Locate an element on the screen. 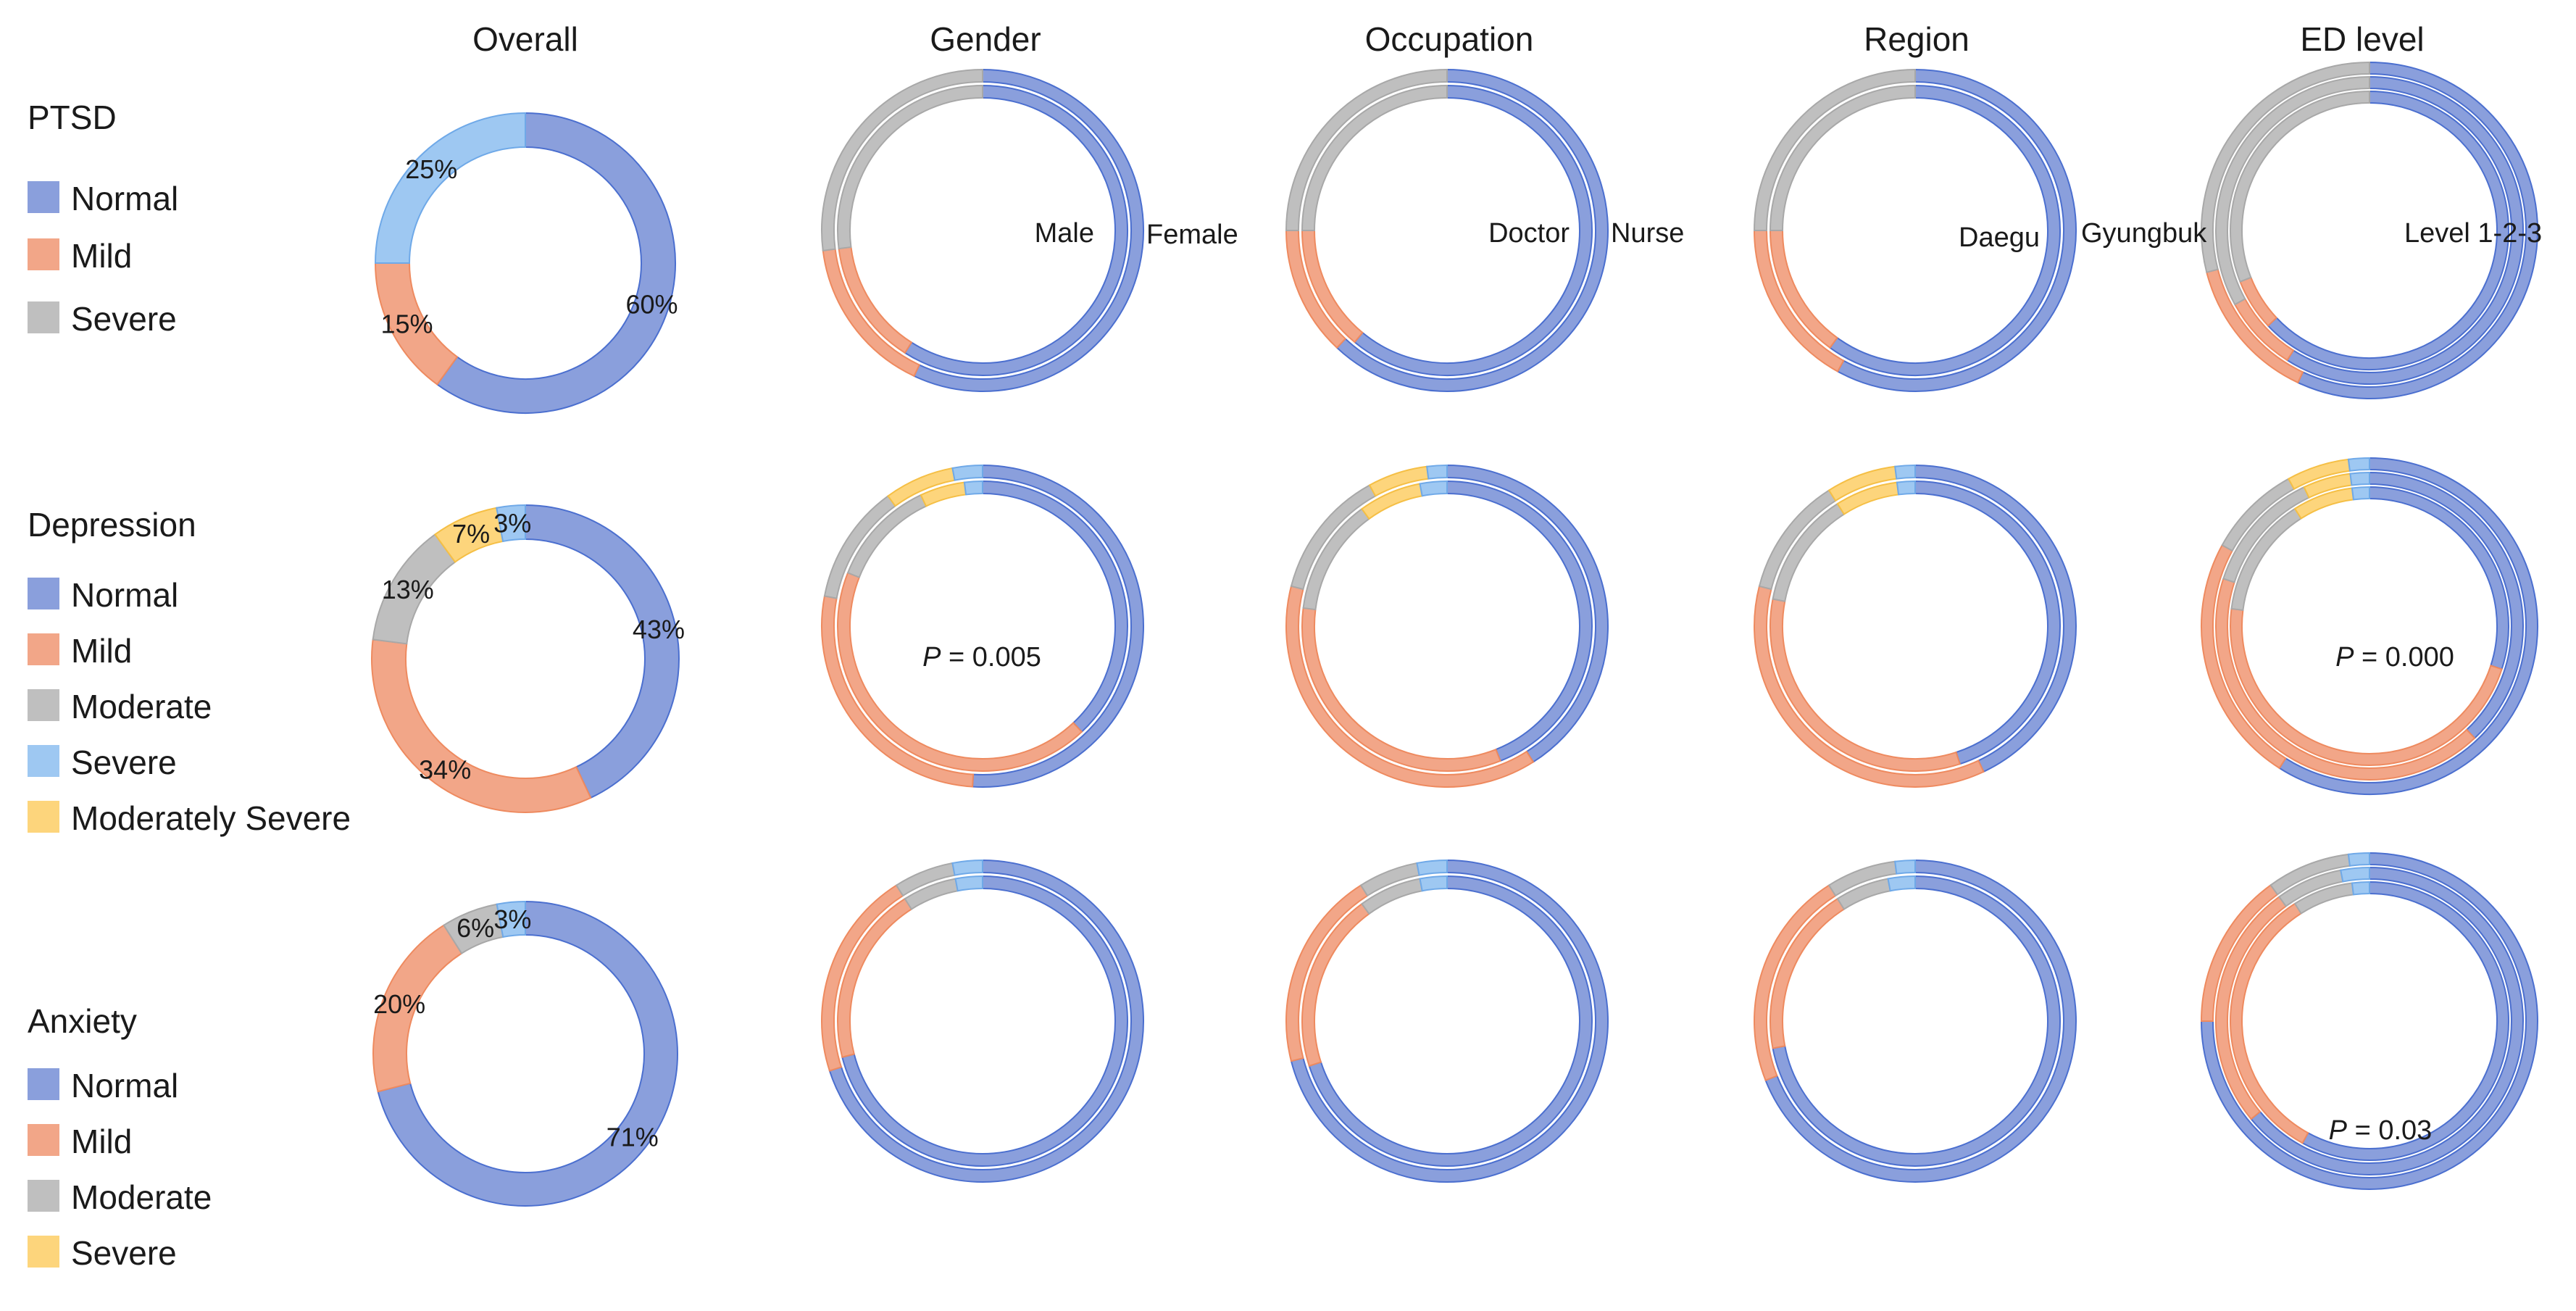 The height and width of the screenshot is (1311, 2576). donut-anxiety-occupation is located at coordinates (1447, 1021).